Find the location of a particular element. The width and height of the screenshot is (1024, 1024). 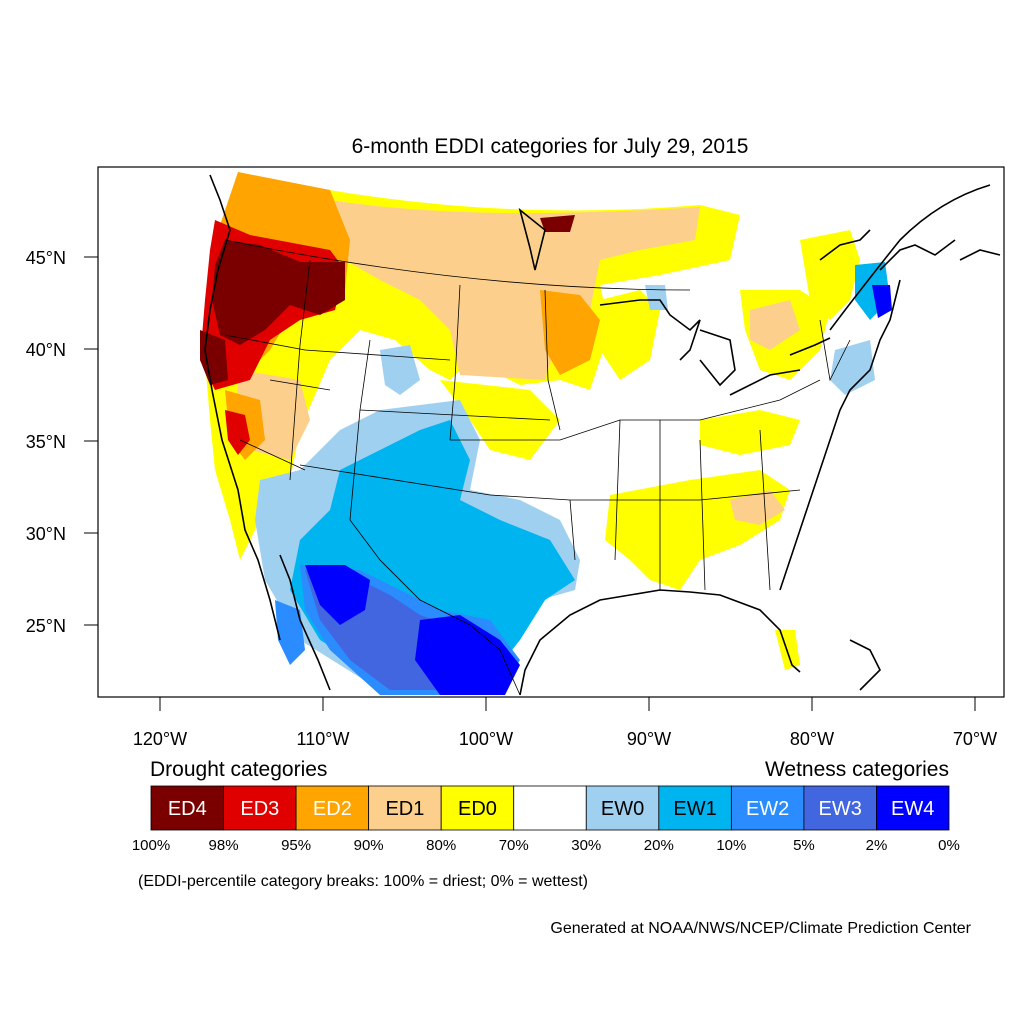

ed1-region-north is located at coordinates (515, 290).